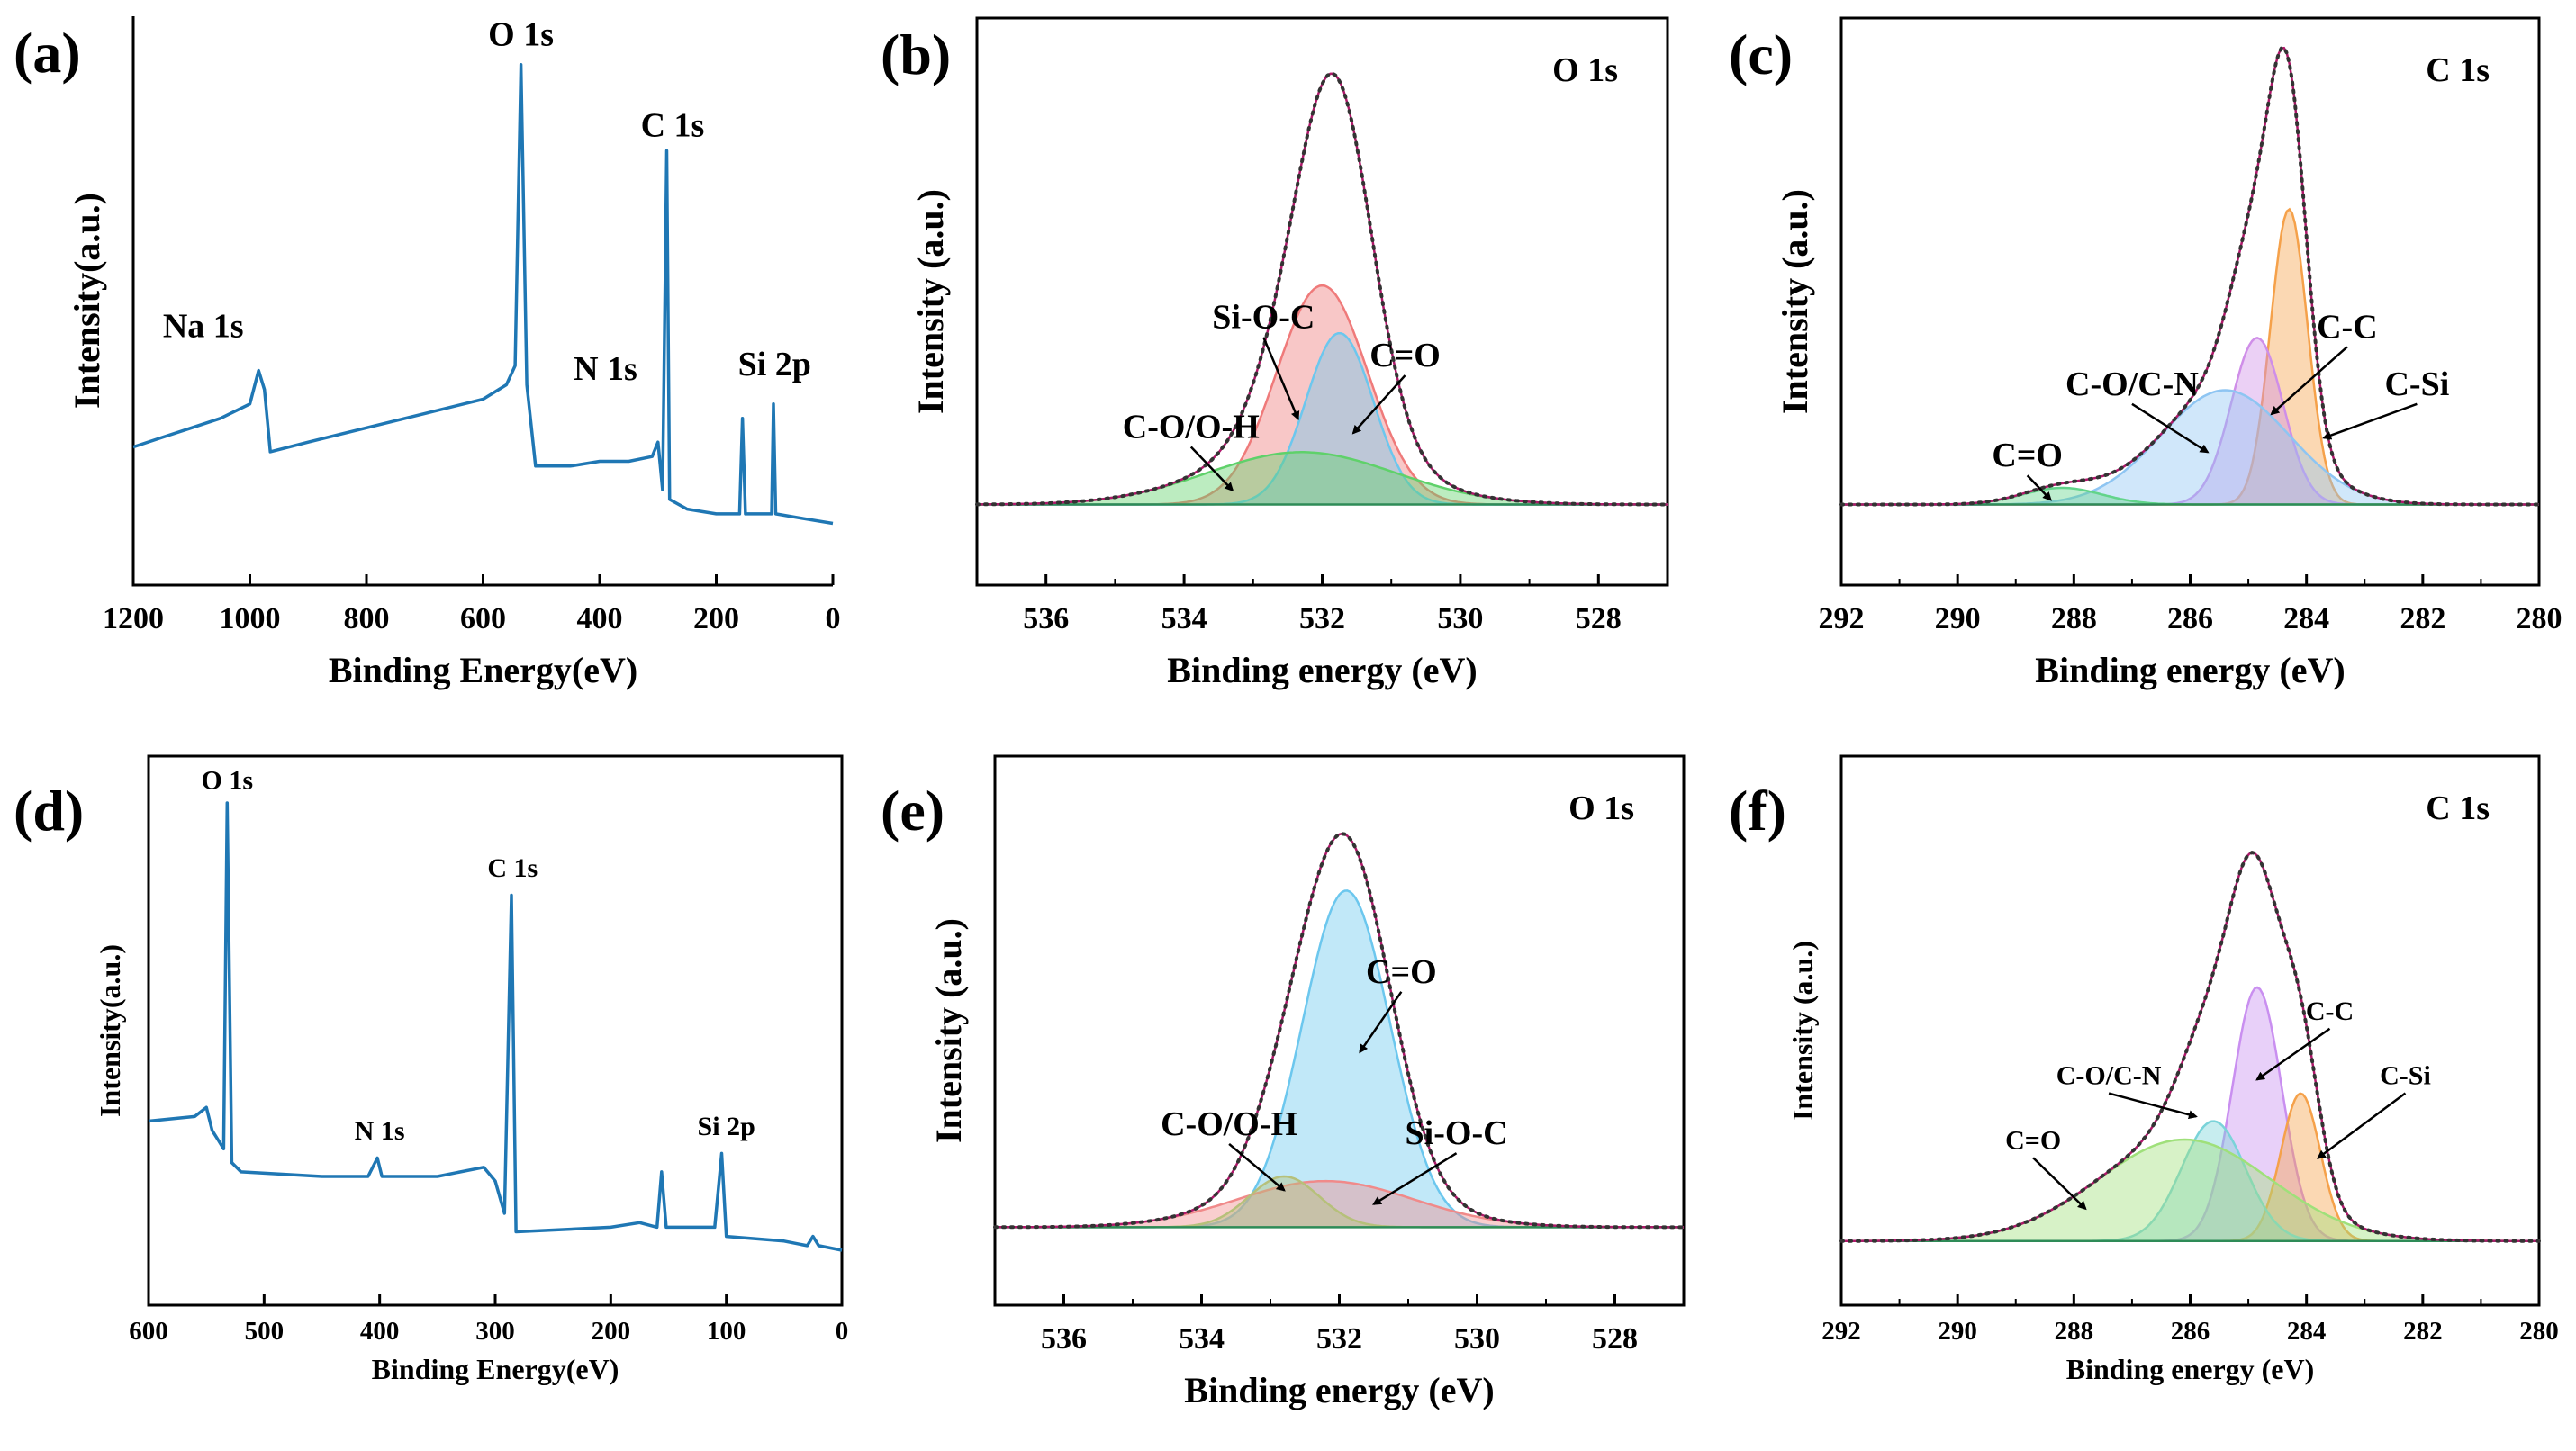  I want to click on x-tick-label: 1000, so click(250, 618).